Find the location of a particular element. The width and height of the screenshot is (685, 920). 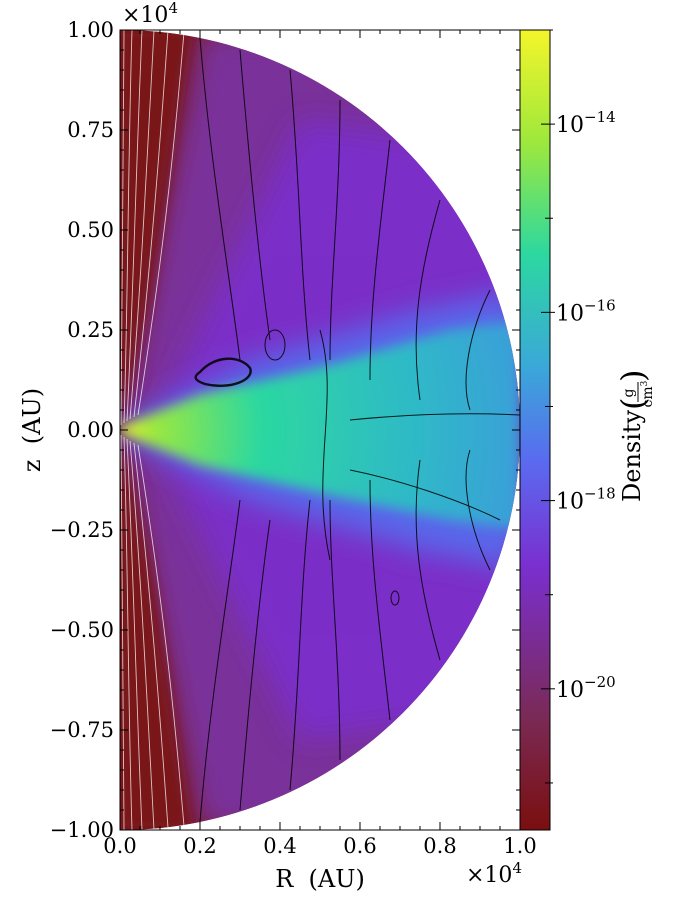

x-axis-multiplier: ×10⁴ is located at coordinates (494, 873).